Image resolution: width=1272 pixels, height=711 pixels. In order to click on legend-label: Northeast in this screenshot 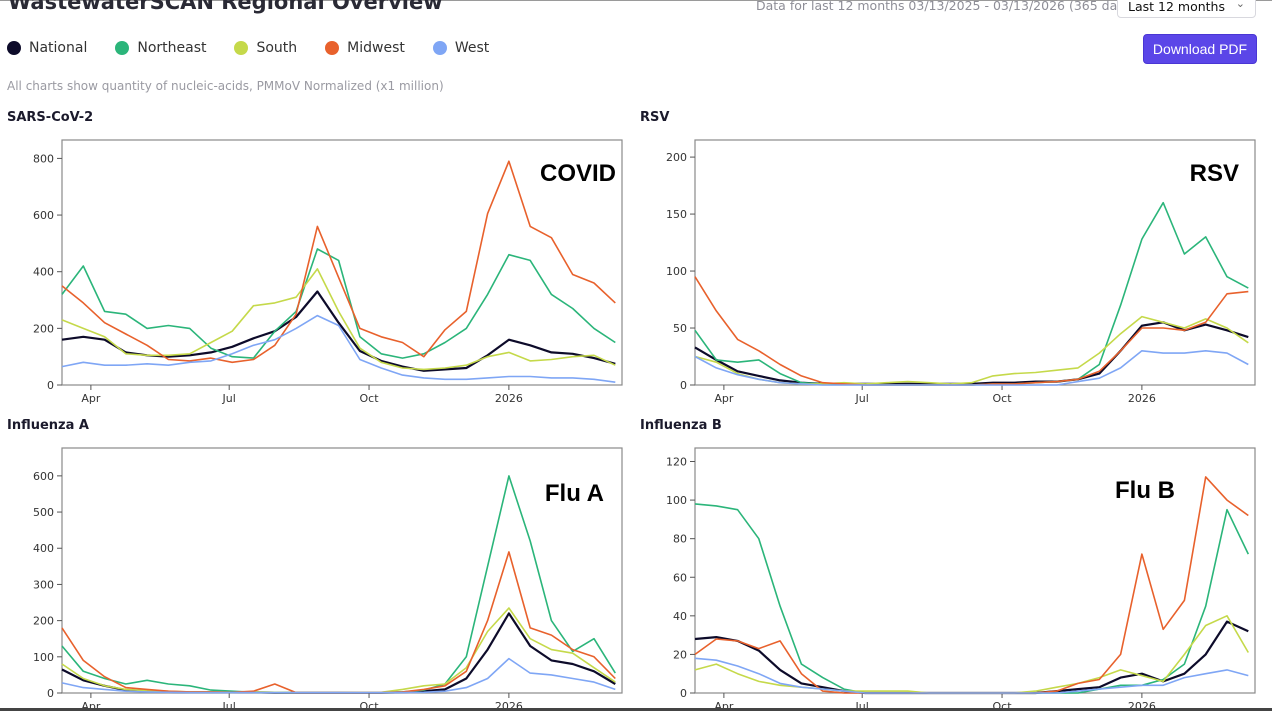, I will do `click(172, 48)`.